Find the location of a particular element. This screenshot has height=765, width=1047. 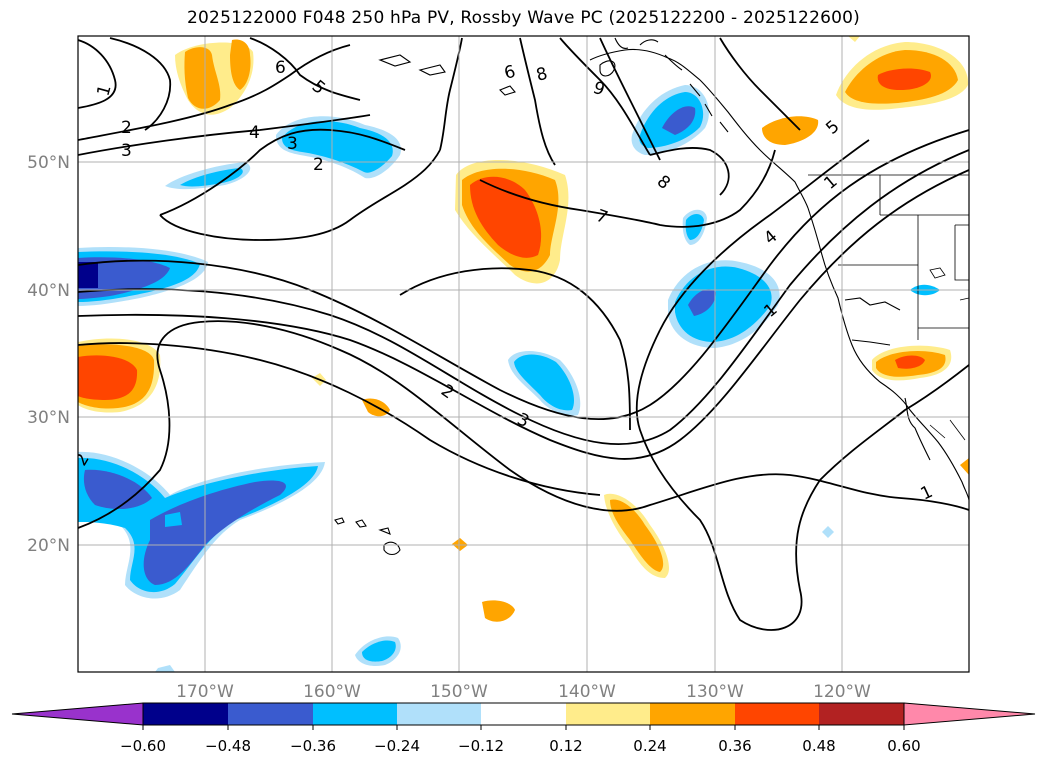

colorbar-tick-label: −0.60 is located at coordinates (143, 746).